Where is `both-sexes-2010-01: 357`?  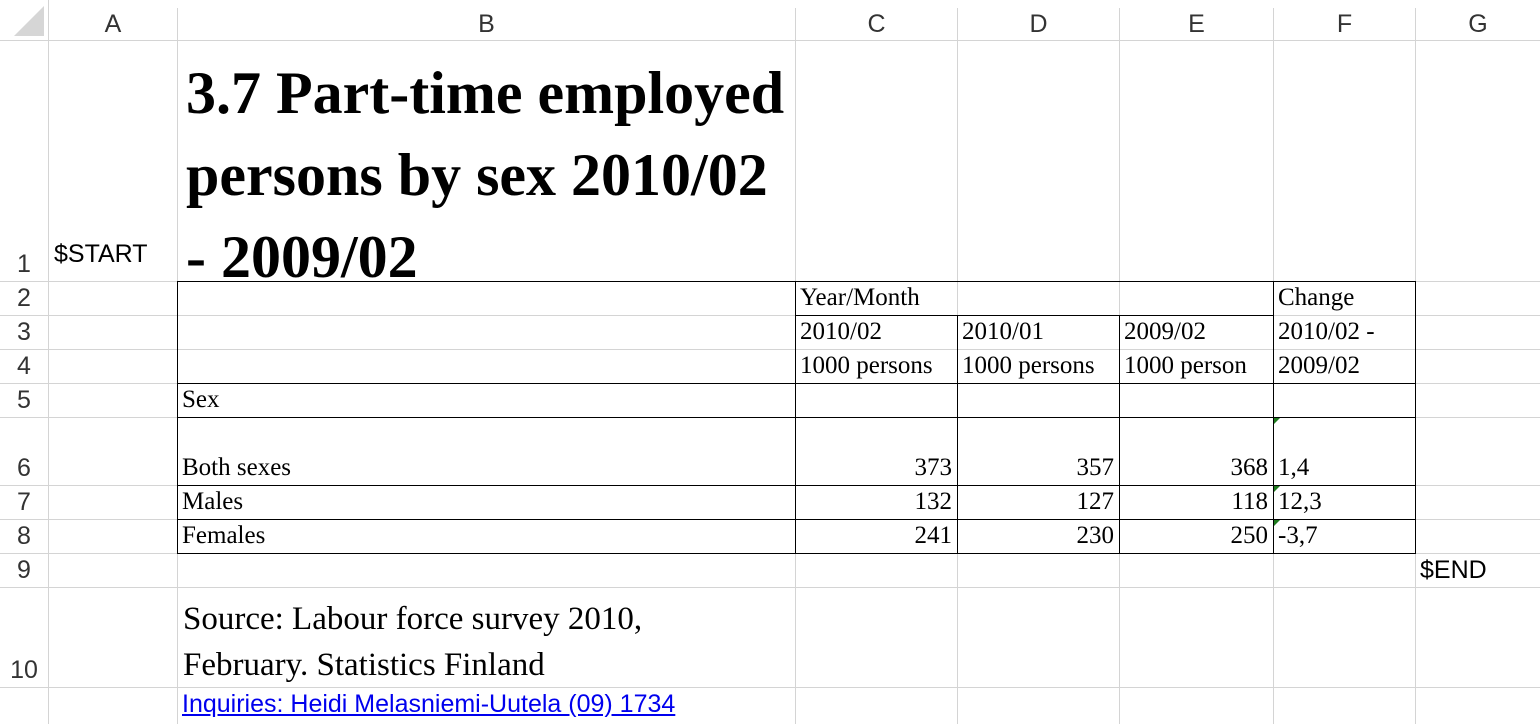
both-sexes-2010-01: 357 is located at coordinates (1095, 467).